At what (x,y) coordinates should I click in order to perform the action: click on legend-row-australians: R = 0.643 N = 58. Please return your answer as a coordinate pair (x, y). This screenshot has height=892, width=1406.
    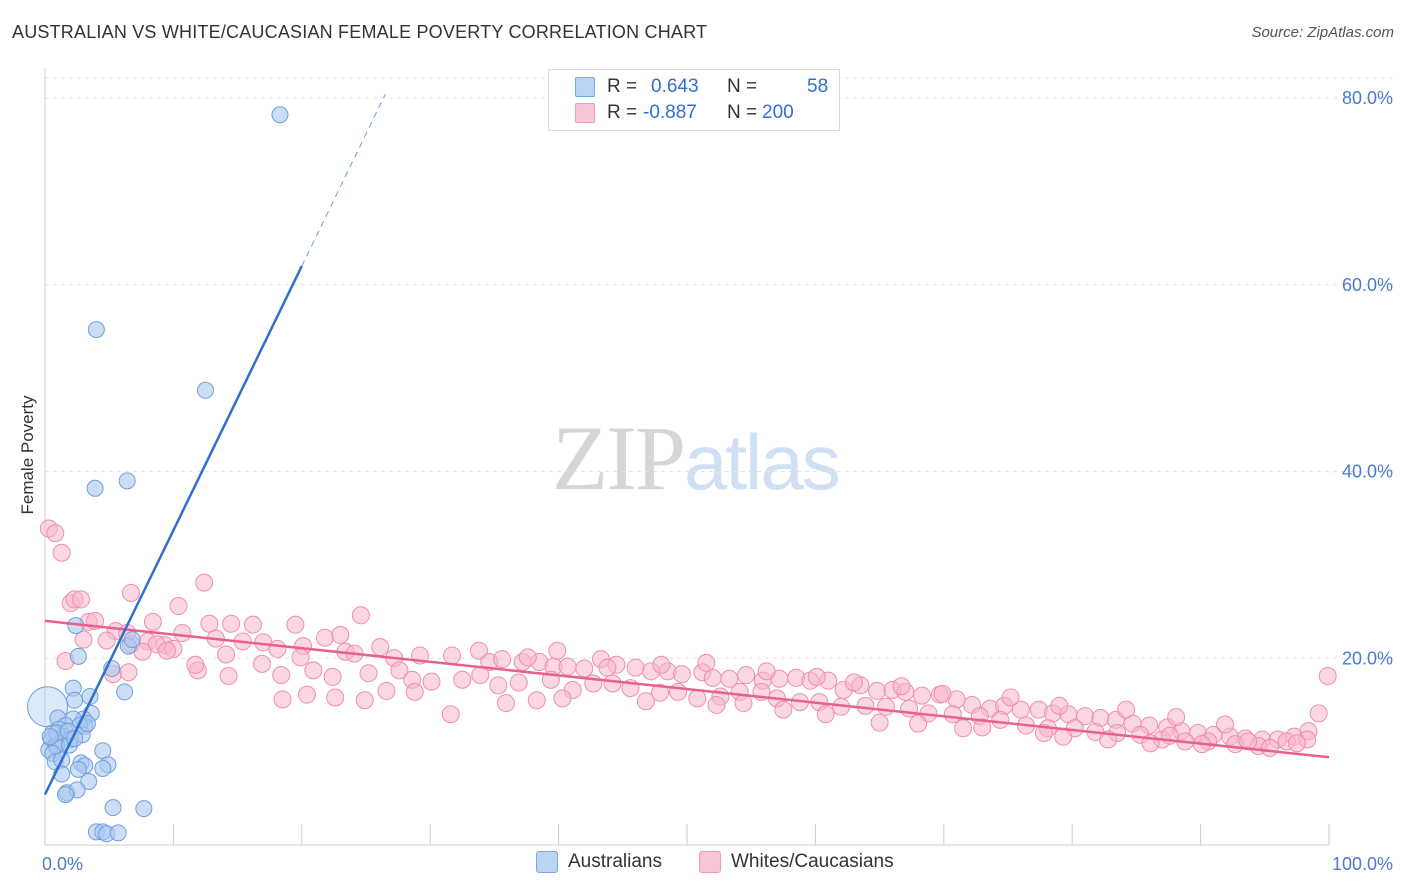
    Looking at the image, I should click on (694, 87).